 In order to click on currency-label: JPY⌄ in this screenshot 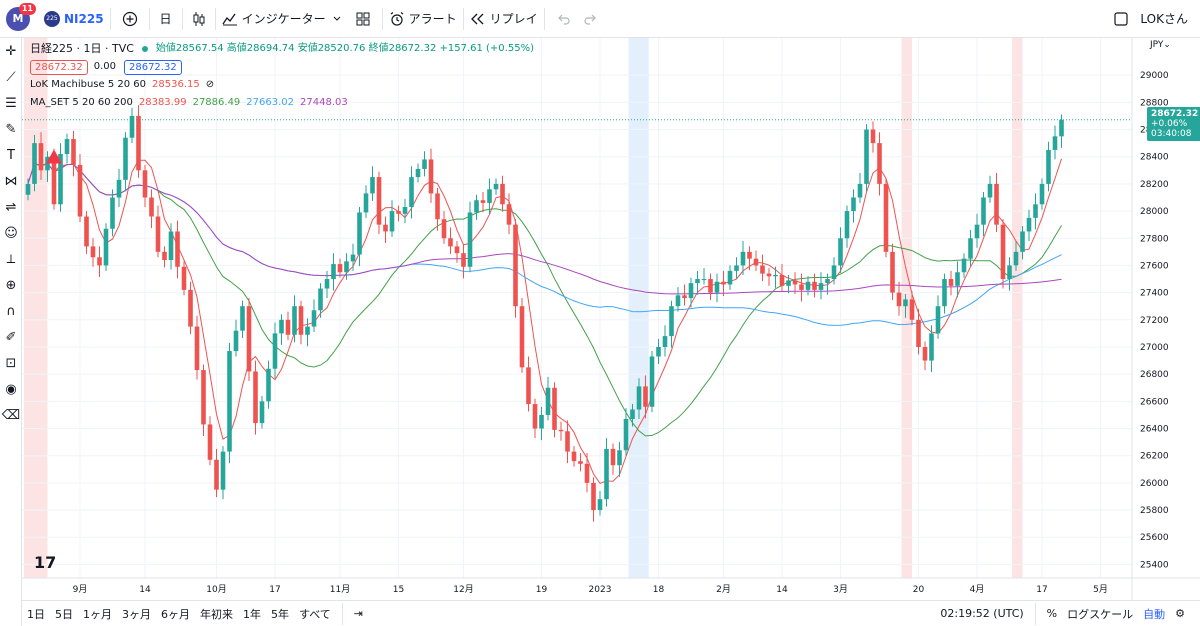, I will do `click(1160, 45)`.